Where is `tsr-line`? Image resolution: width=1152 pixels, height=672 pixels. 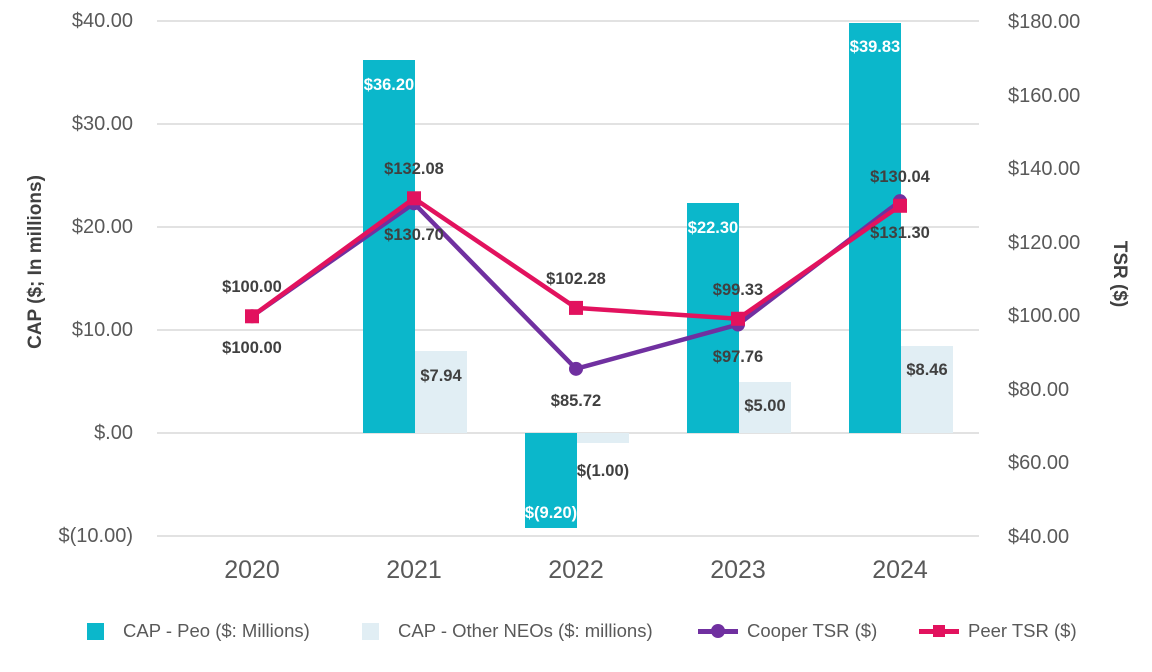 tsr-line is located at coordinates (576, 259).